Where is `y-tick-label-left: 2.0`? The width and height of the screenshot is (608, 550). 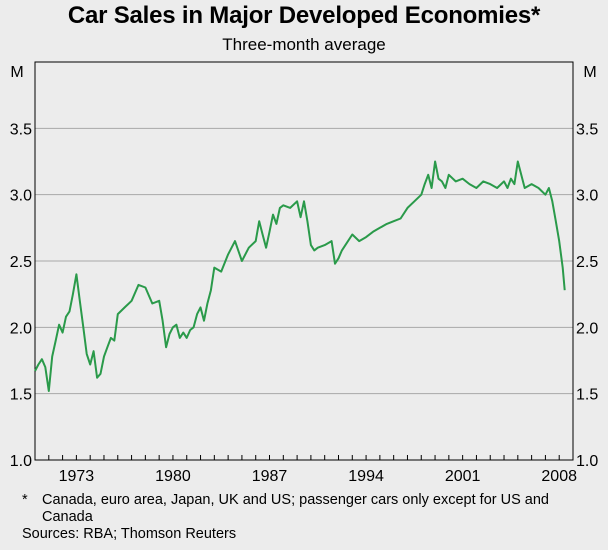 y-tick-label-left: 2.0 is located at coordinates (21, 328).